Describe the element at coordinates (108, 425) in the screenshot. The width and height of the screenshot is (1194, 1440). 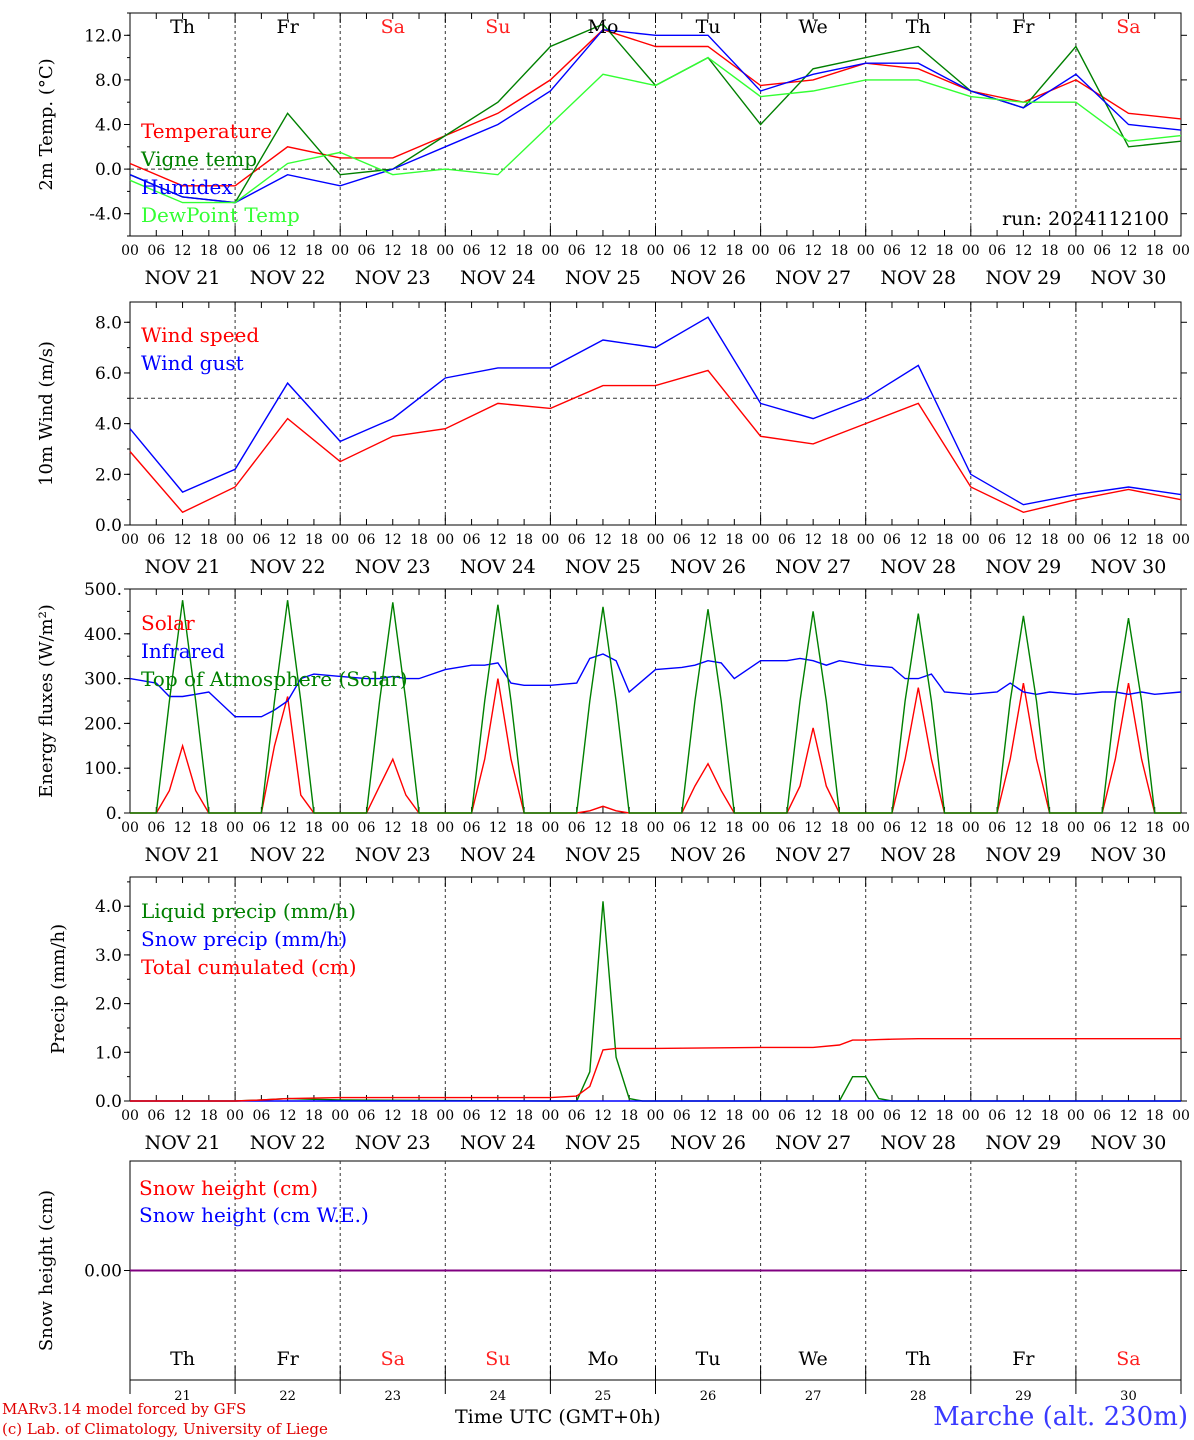
I see `y-tick-label: 4.0` at that location.